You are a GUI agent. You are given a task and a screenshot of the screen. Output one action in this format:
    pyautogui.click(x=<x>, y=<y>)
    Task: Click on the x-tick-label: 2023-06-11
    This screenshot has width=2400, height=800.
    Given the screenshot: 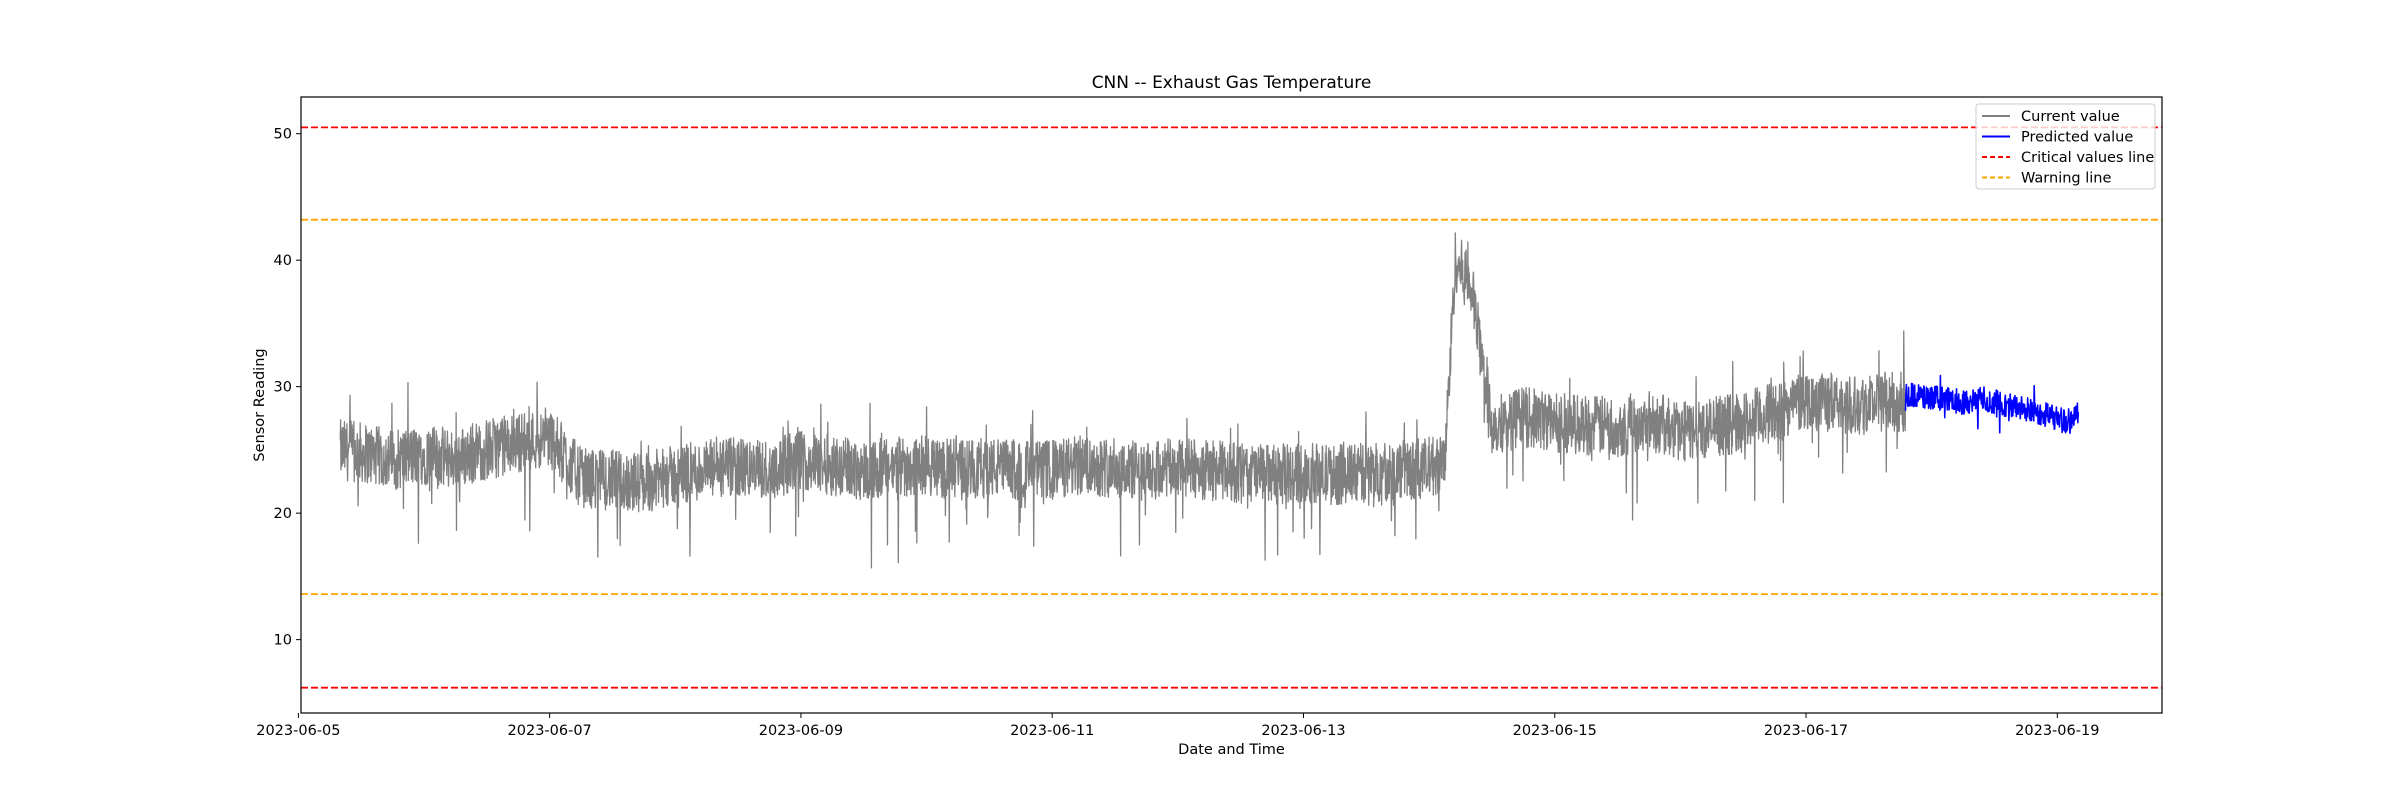 What is the action you would take?
    pyautogui.click(x=1052, y=731)
    